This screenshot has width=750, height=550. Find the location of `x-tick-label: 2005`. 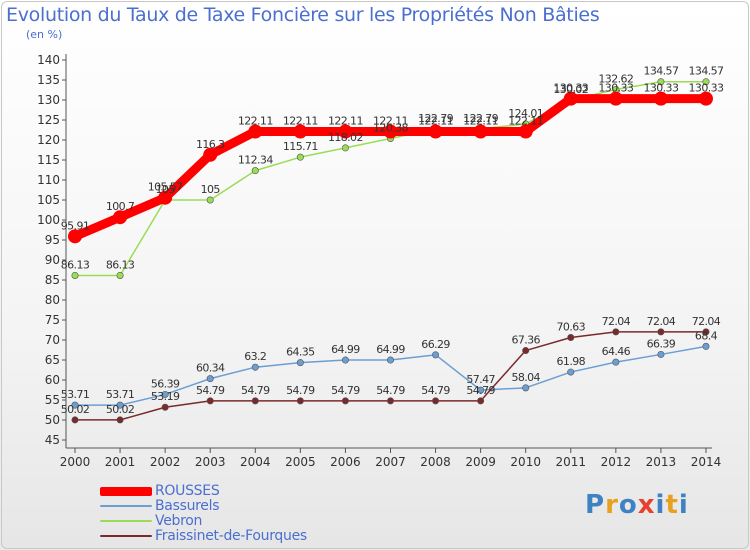

x-tick-label: 2005 is located at coordinates (300, 462).